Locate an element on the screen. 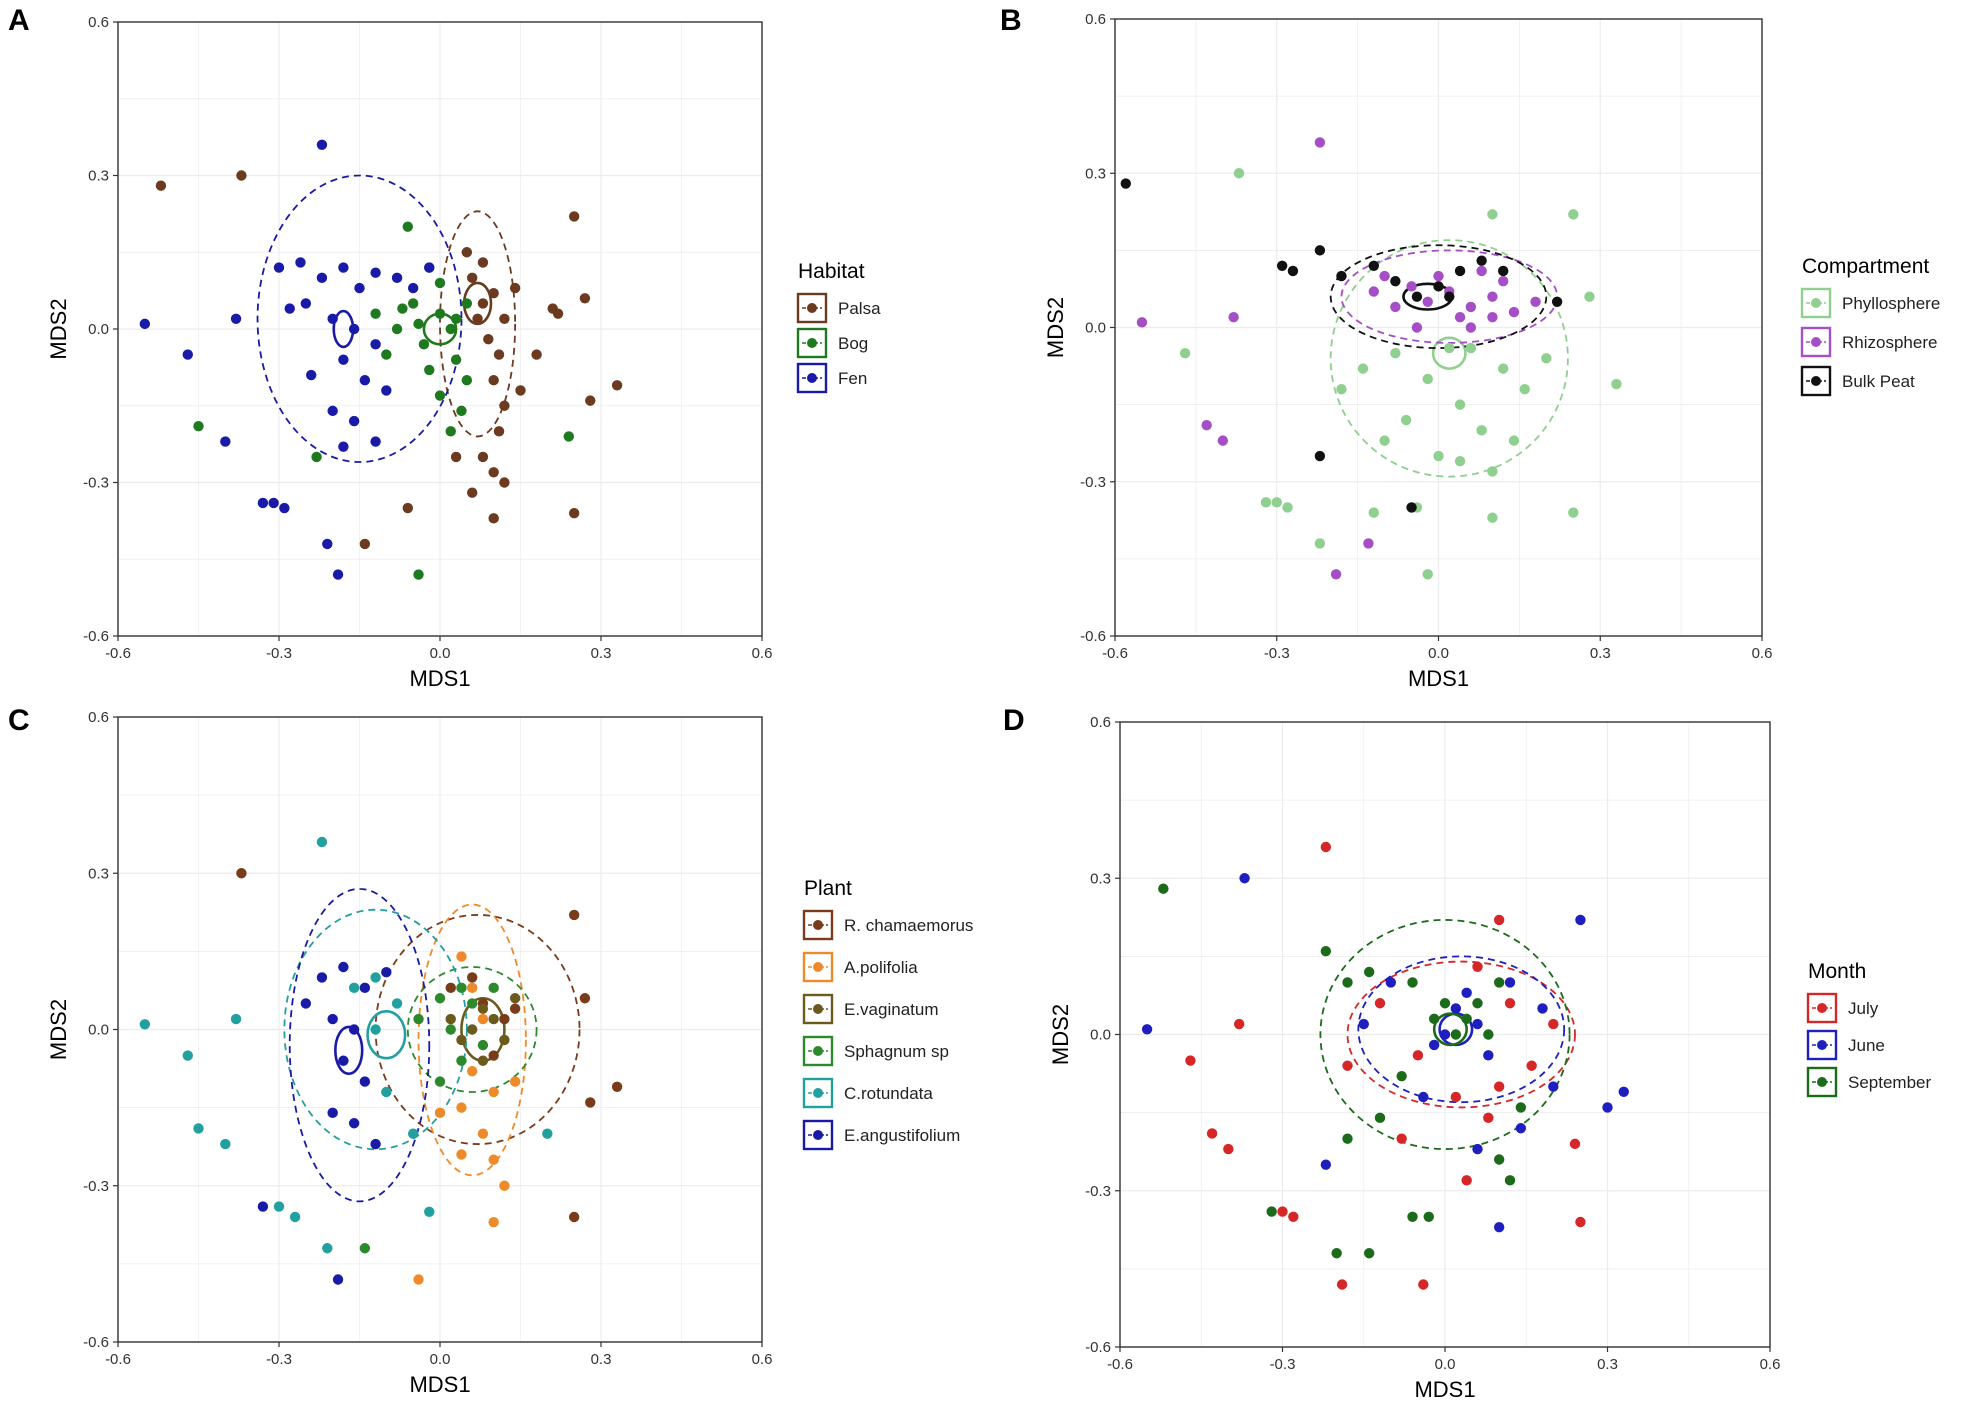 Image resolution: width=1977 pixels, height=1418 pixels. panel-a-legend-label: Palsa is located at coordinates (859, 308).